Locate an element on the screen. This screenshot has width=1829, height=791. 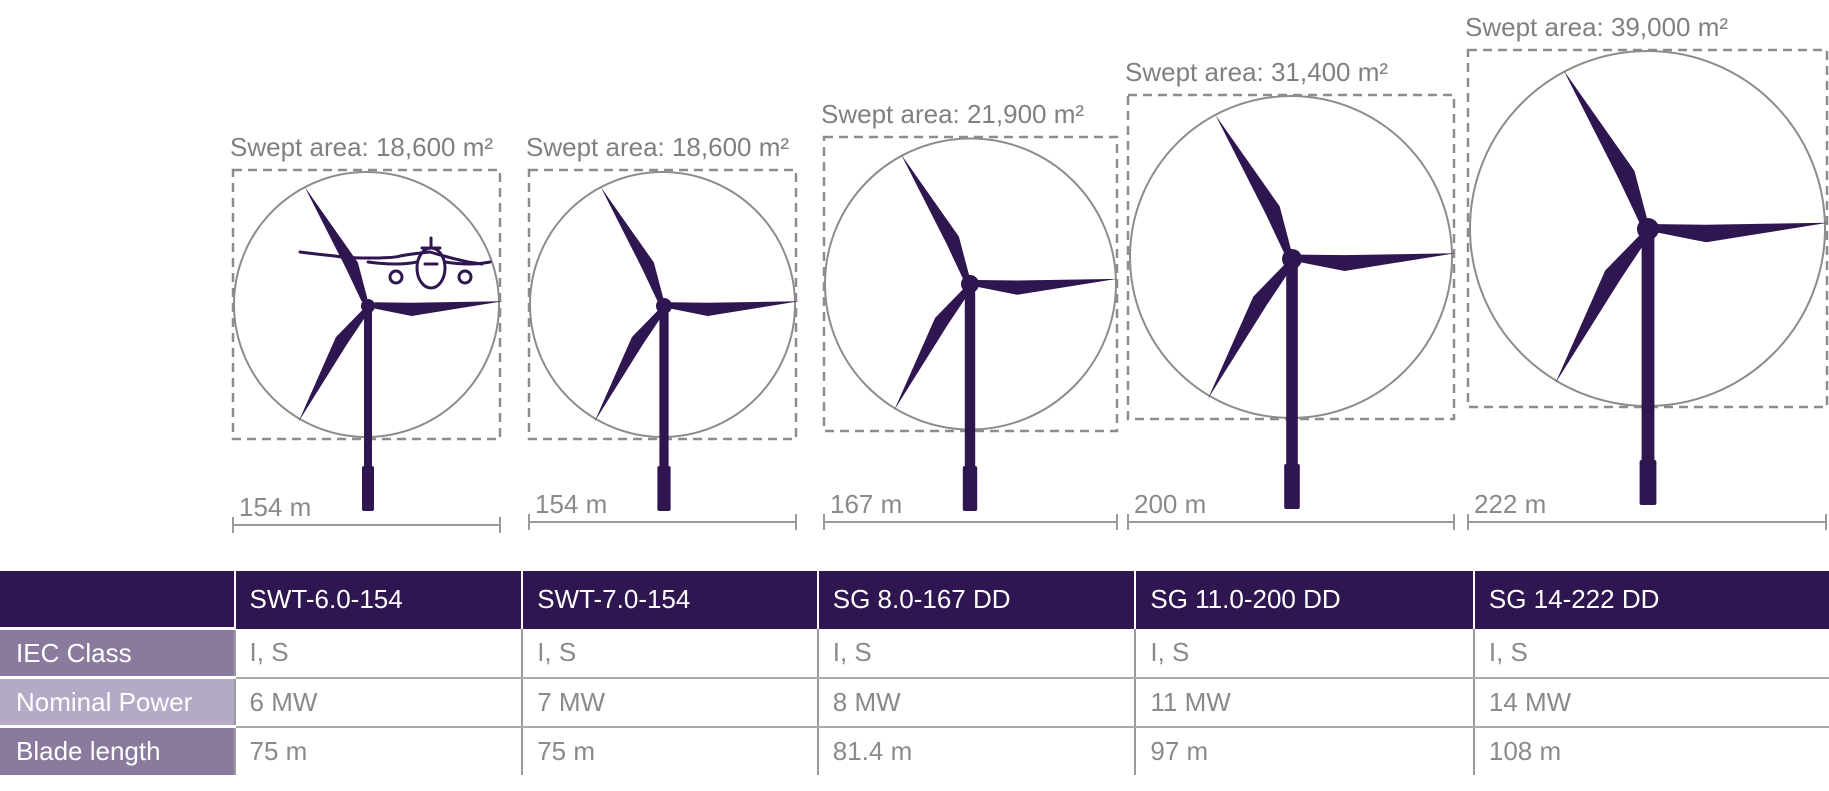
diameter-label: 200 m is located at coordinates (1170, 504).